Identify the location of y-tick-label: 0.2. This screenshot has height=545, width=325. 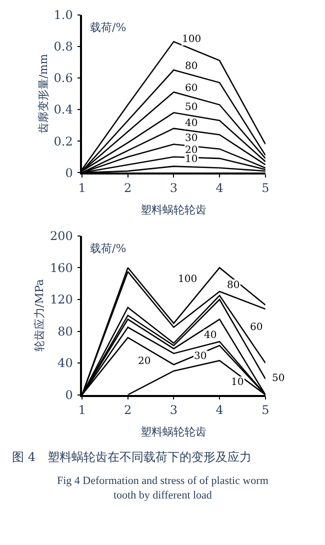
(63, 141).